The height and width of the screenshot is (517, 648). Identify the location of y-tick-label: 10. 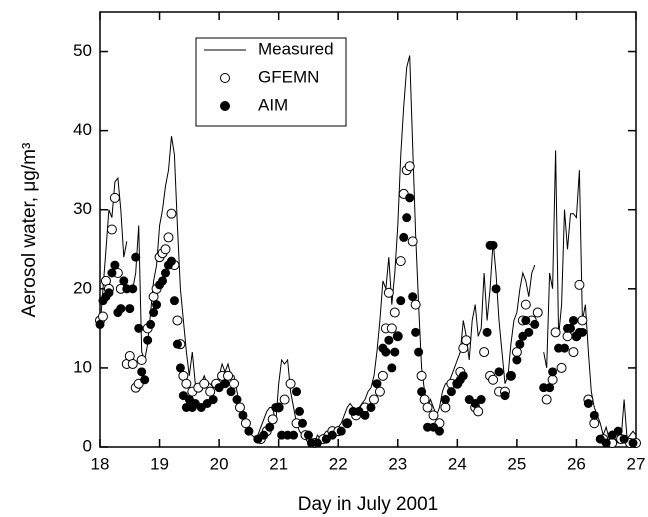
(82, 366).